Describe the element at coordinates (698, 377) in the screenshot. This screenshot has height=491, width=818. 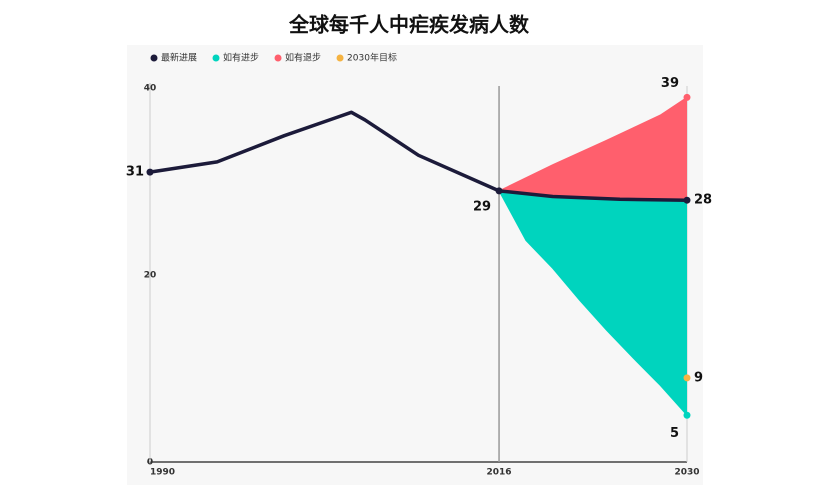
I see `data-label: 9` at that location.